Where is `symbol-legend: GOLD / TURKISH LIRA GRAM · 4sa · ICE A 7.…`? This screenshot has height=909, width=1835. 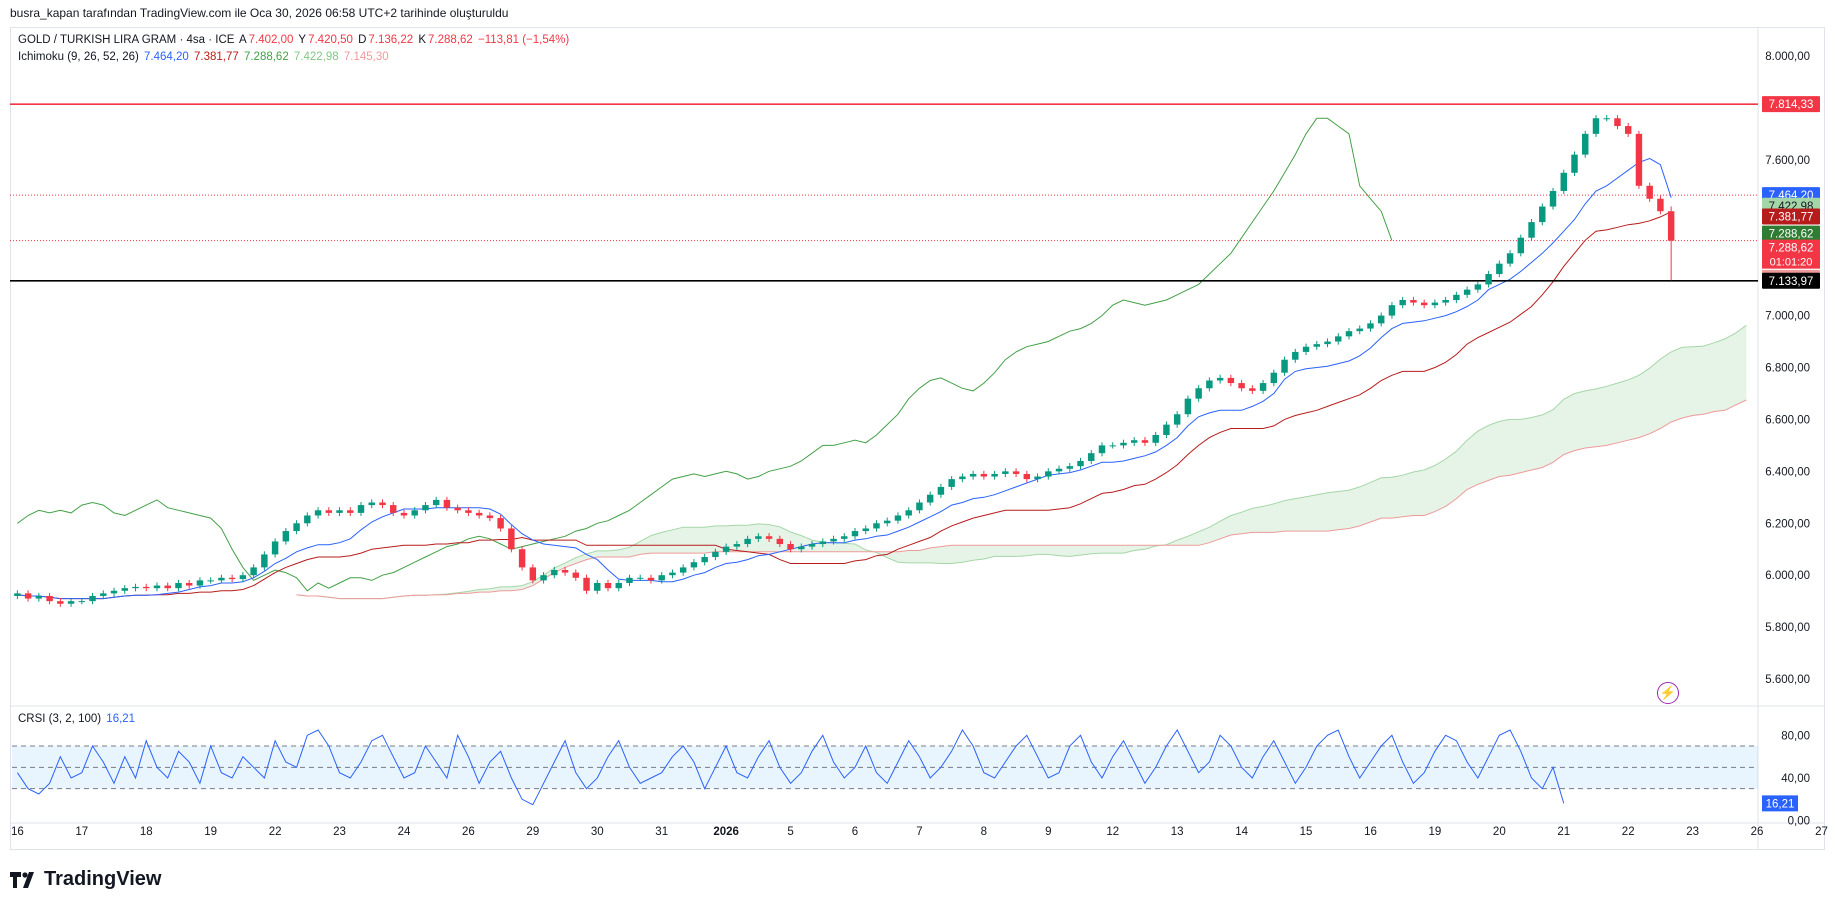 symbol-legend: GOLD / TURKISH LIRA GRAM · 4sa · ICE A 7.… is located at coordinates (294, 40).